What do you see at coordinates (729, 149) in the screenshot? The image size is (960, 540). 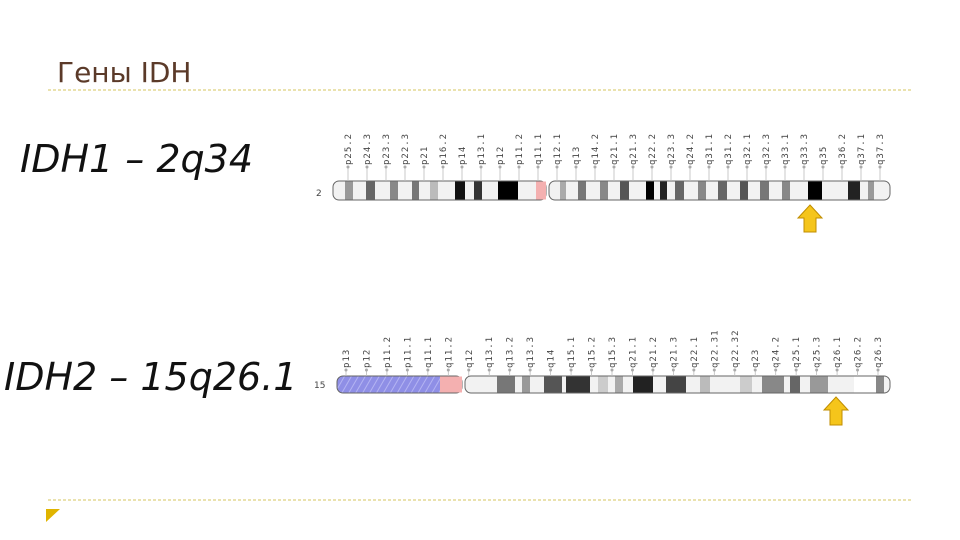 I see `band-label: q31.2` at bounding box center [729, 149].